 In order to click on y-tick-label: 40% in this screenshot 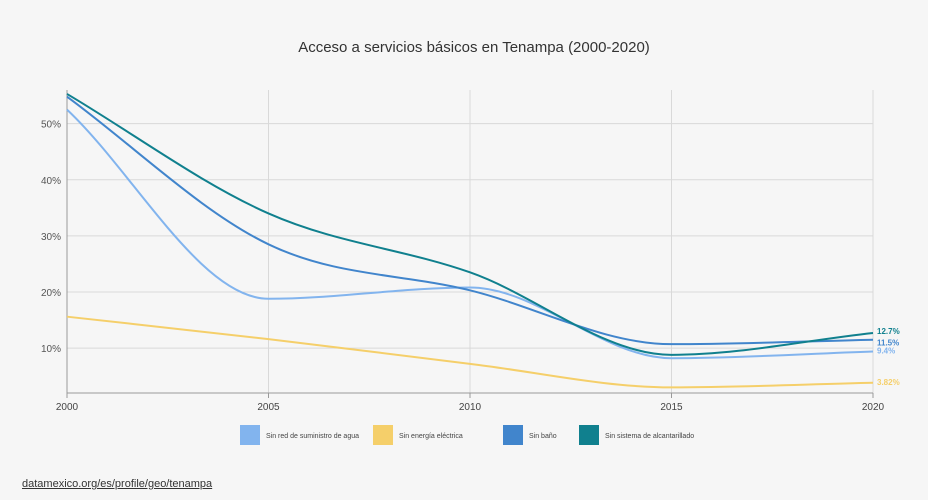, I will do `click(51, 181)`.